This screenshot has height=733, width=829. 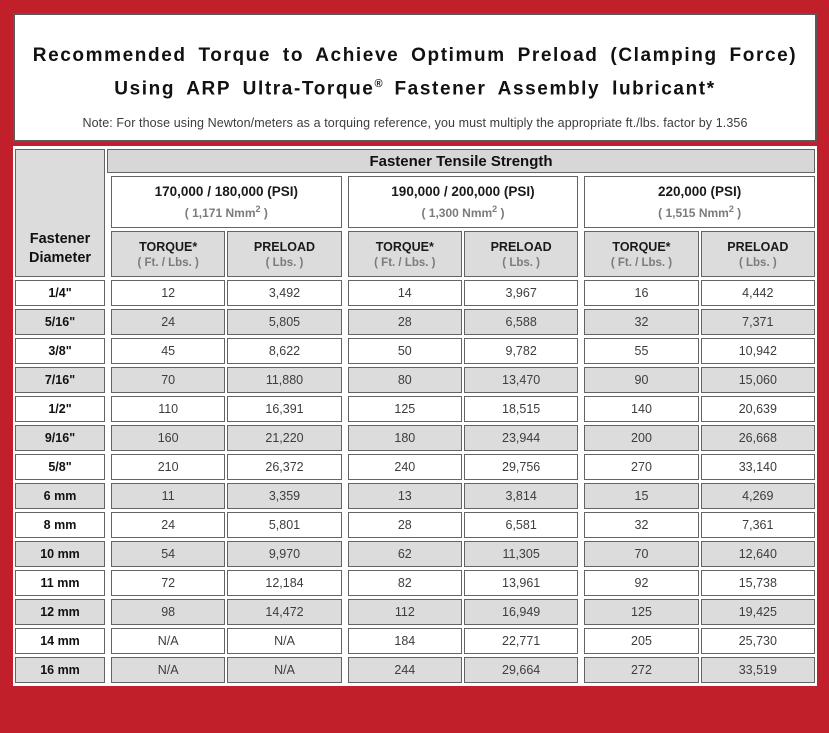 I want to click on fastener-diameter-cell: 5/8", so click(x=60, y=467).